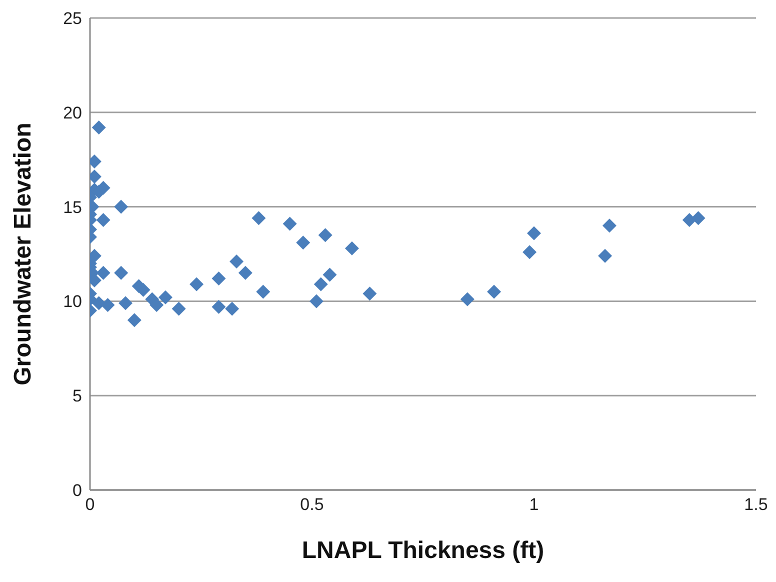  Describe the element at coordinates (72, 207) in the screenshot. I see `y-tick-label: 15` at that location.